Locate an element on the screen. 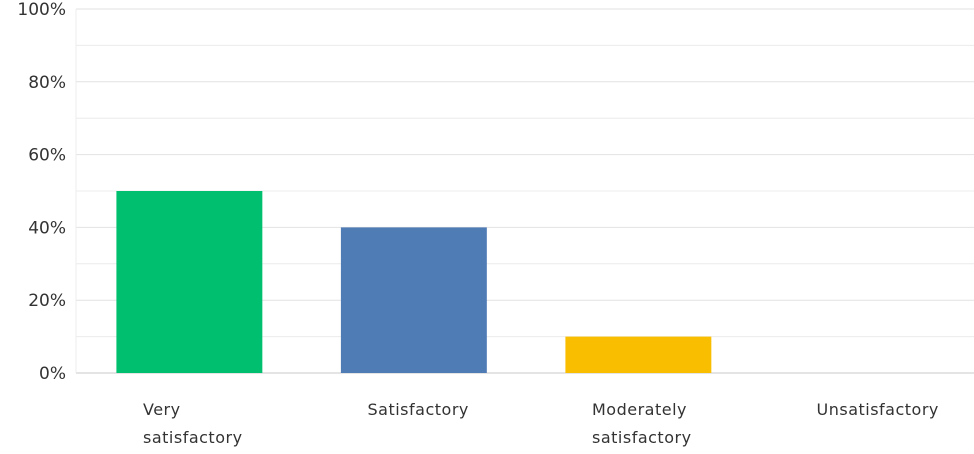  y-tick-label: 0% is located at coordinates (52, 374).